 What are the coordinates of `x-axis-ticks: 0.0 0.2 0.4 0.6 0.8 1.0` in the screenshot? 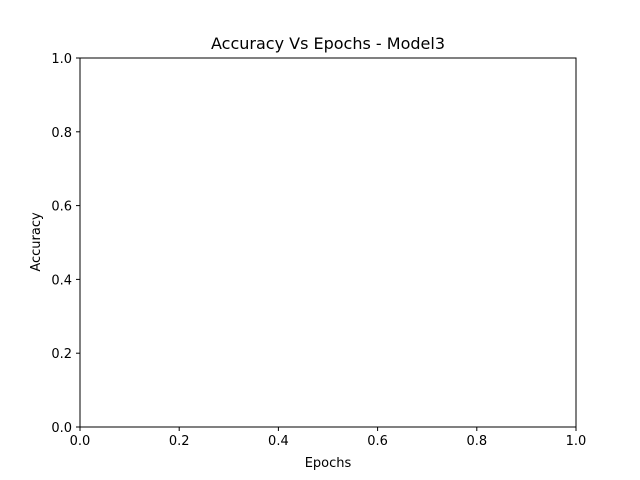 It's located at (328, 438).